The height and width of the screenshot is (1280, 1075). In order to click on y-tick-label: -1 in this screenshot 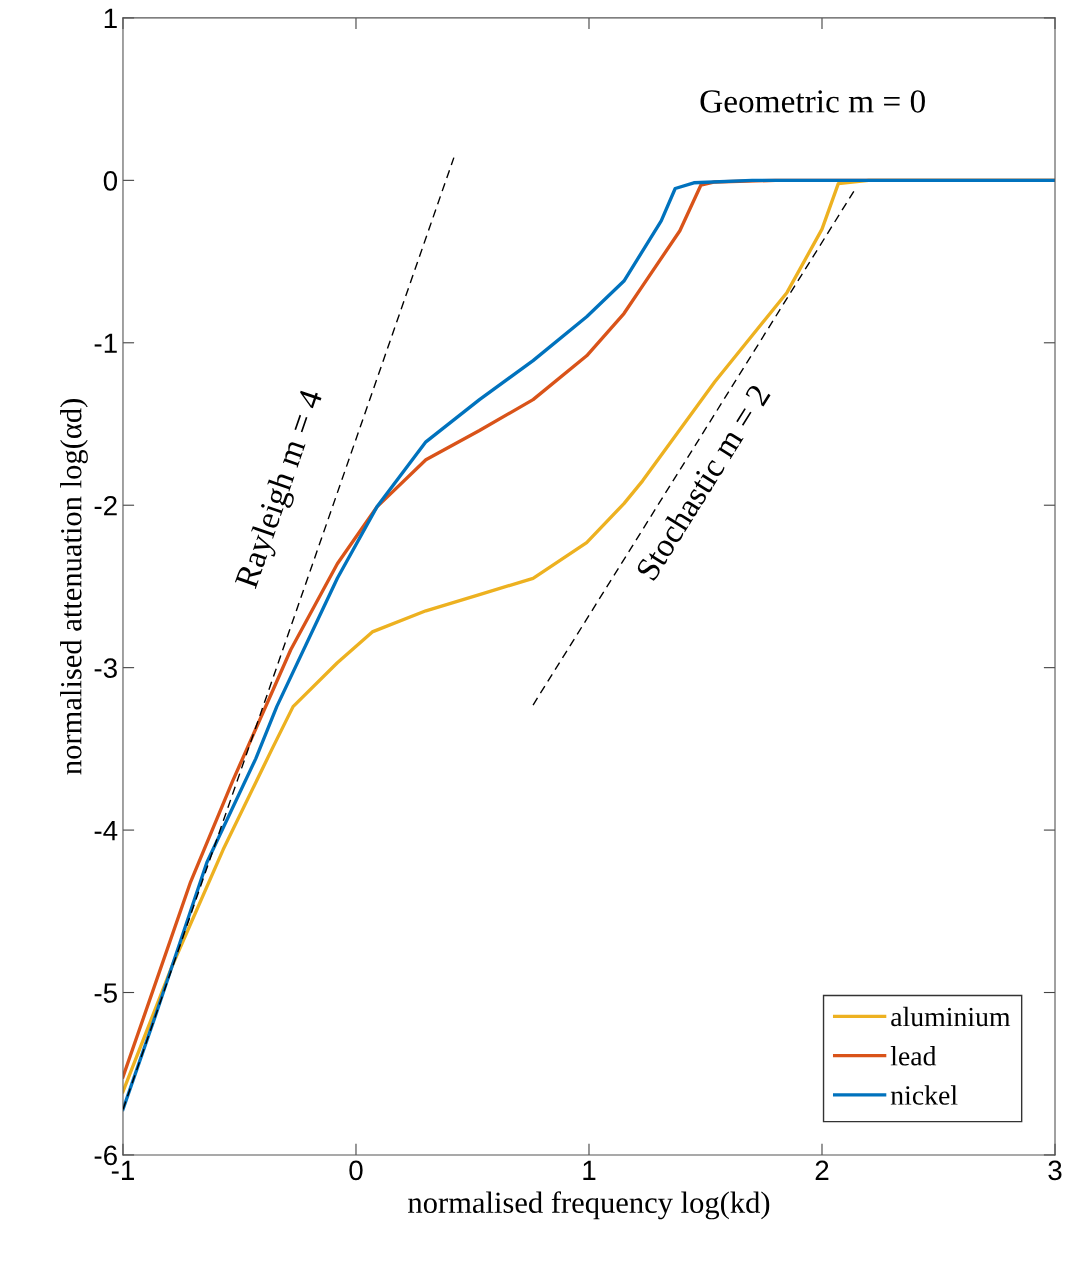, I will do `click(105, 343)`.